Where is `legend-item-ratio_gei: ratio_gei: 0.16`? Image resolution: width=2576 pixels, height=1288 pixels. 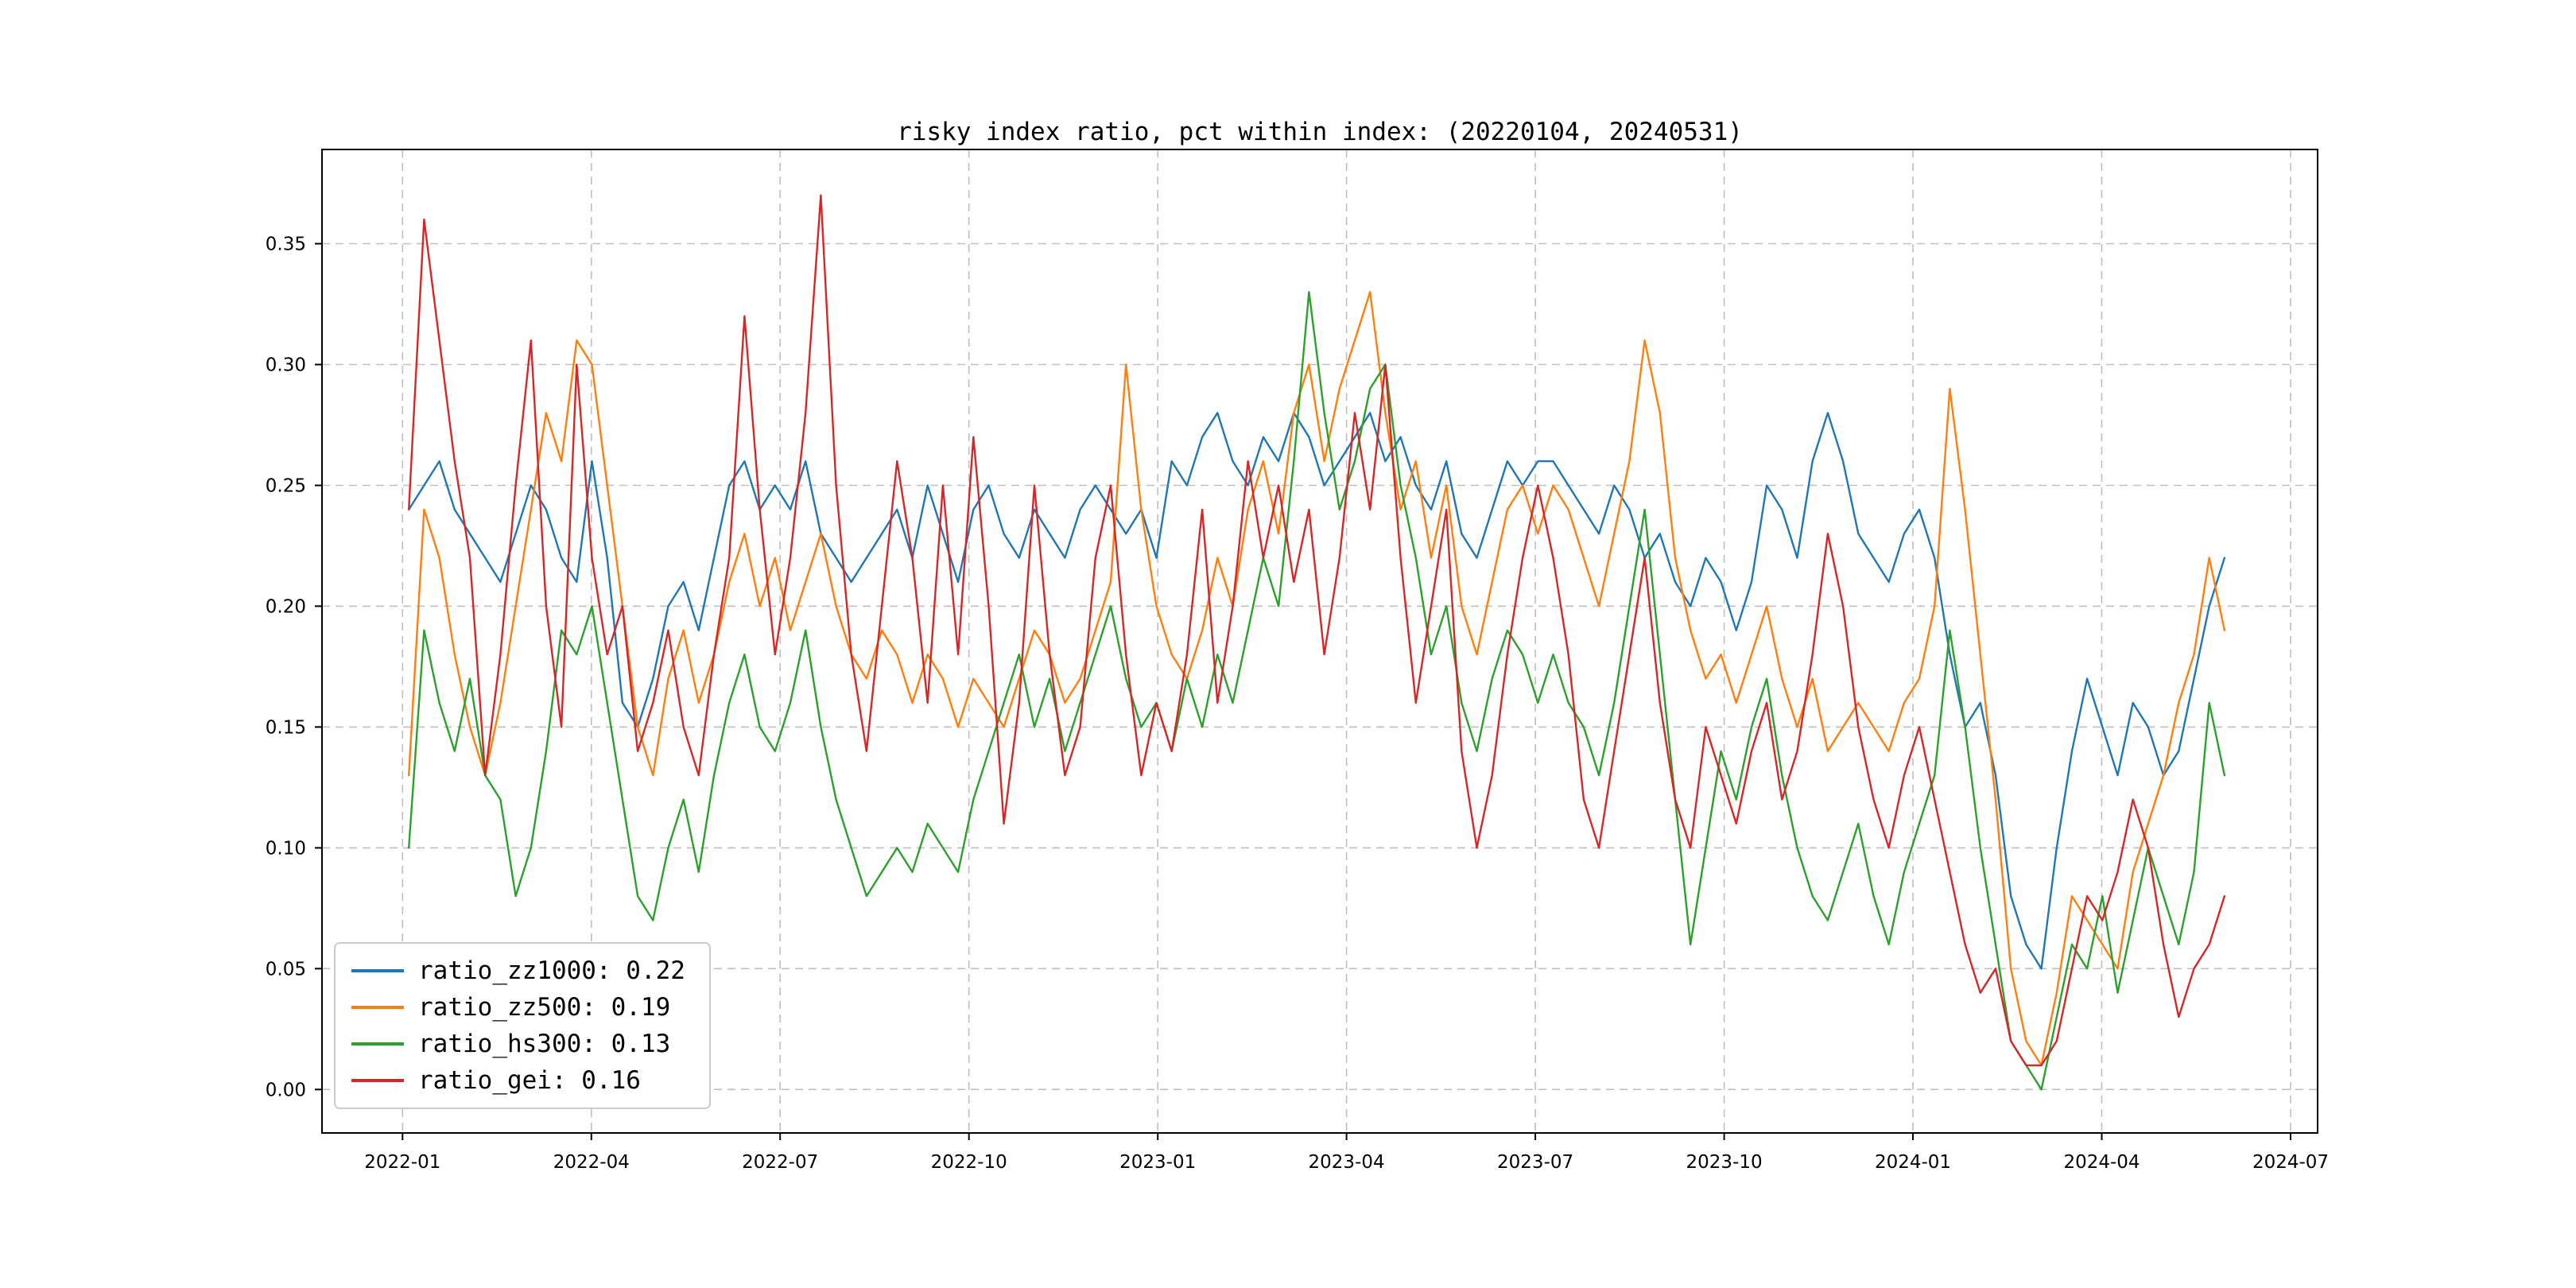 legend-item-ratio_gei: ratio_gei: 0.16 is located at coordinates (518, 1081).